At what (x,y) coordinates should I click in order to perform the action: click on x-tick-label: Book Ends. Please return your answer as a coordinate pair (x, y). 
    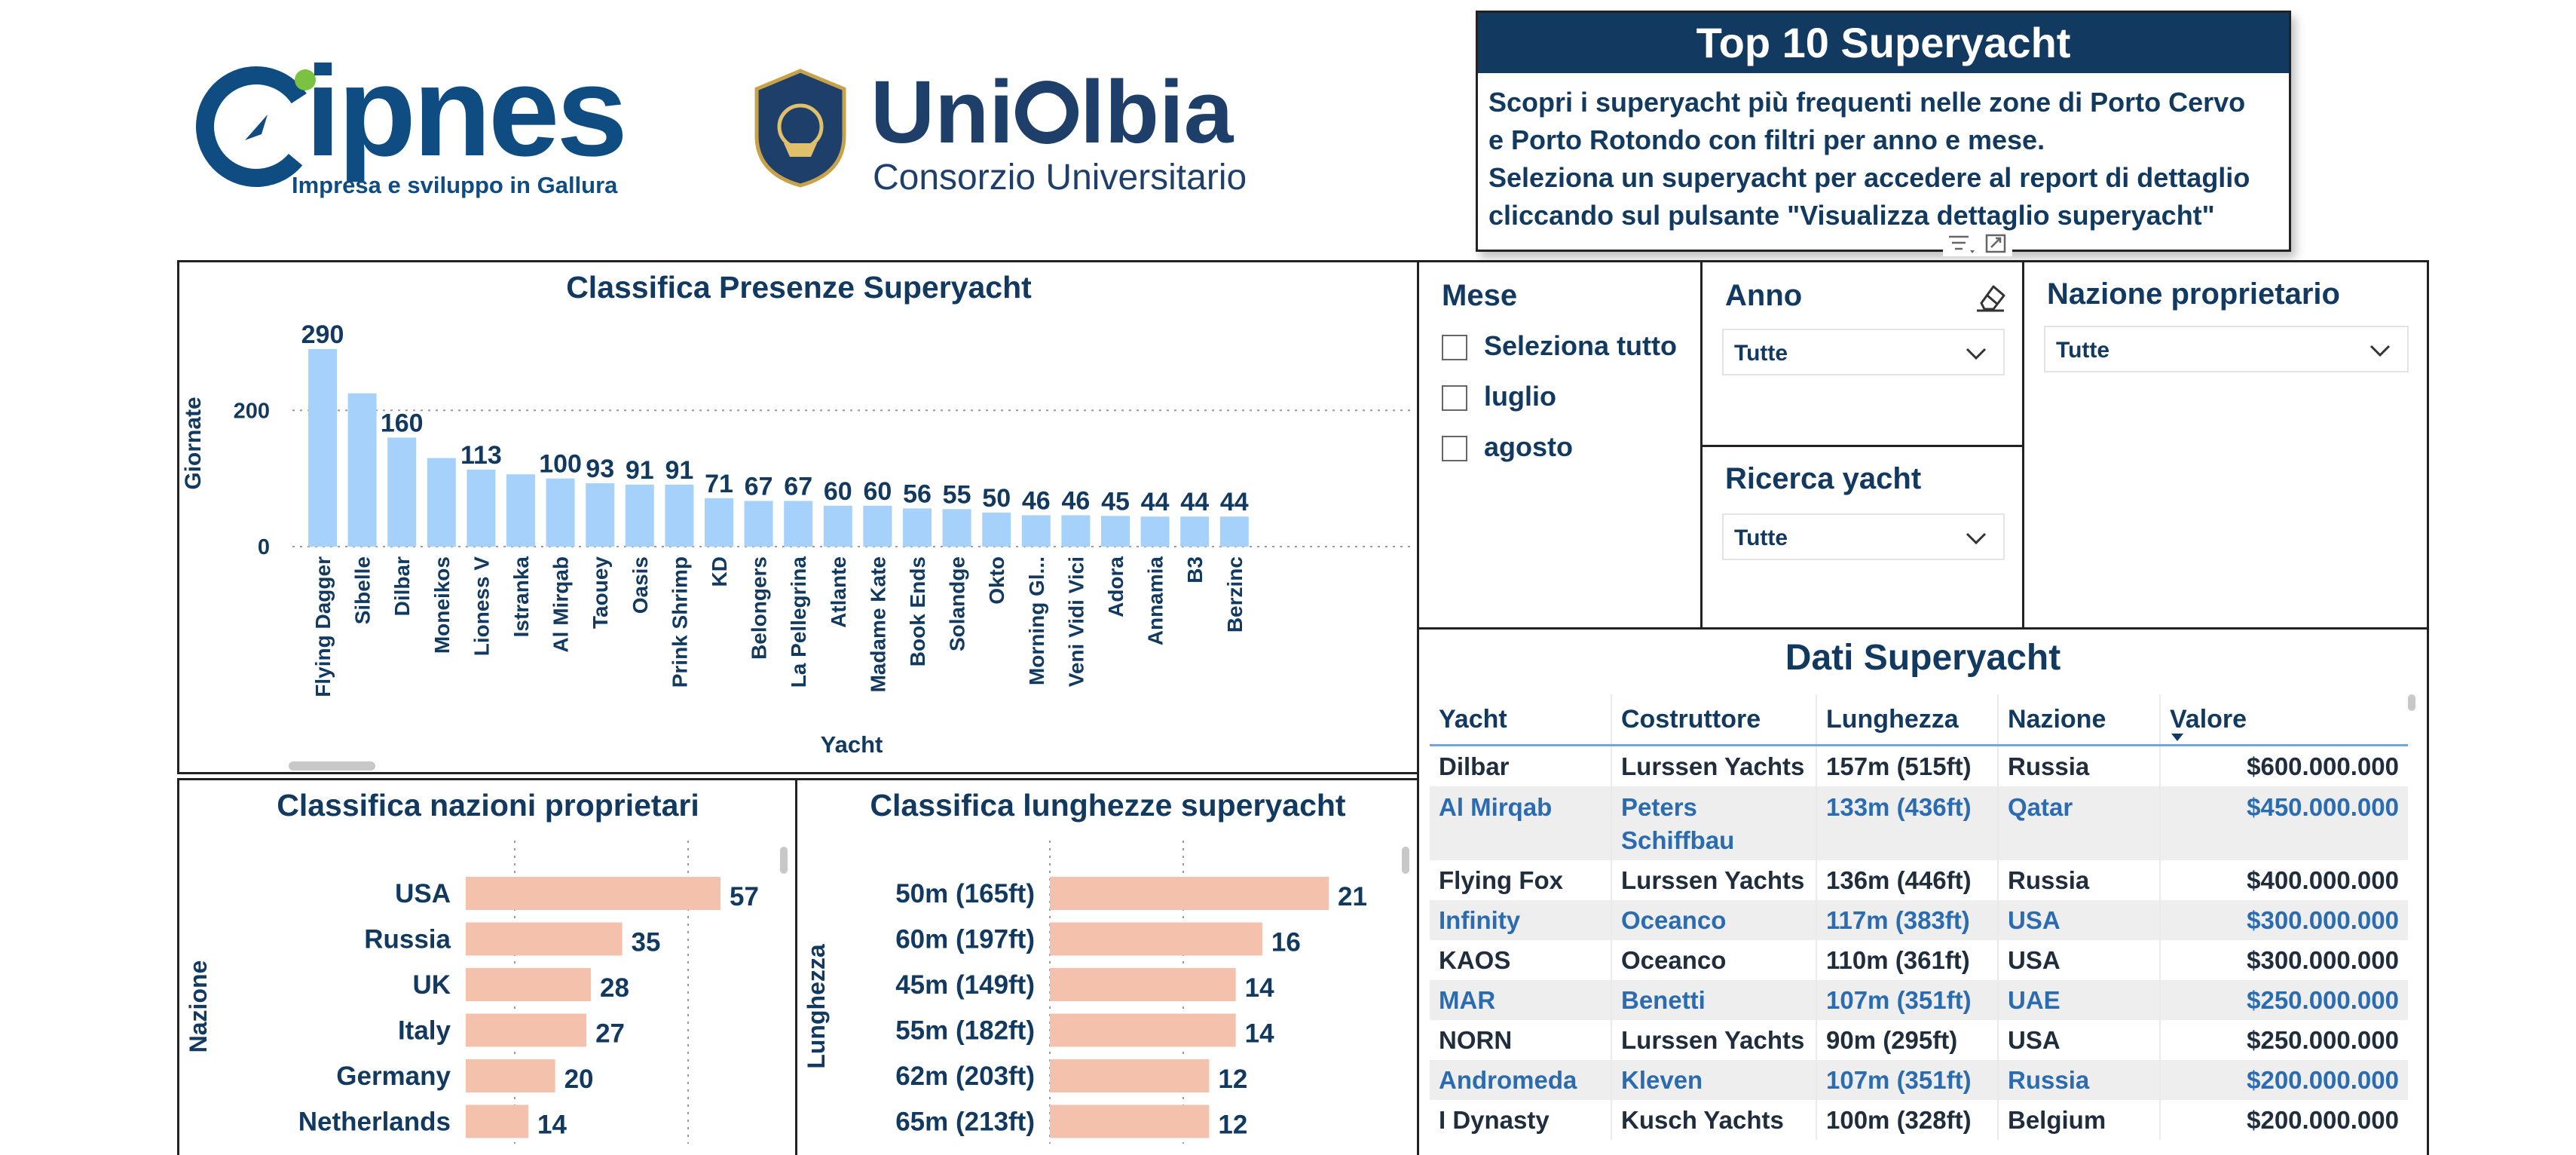
    Looking at the image, I should click on (918, 611).